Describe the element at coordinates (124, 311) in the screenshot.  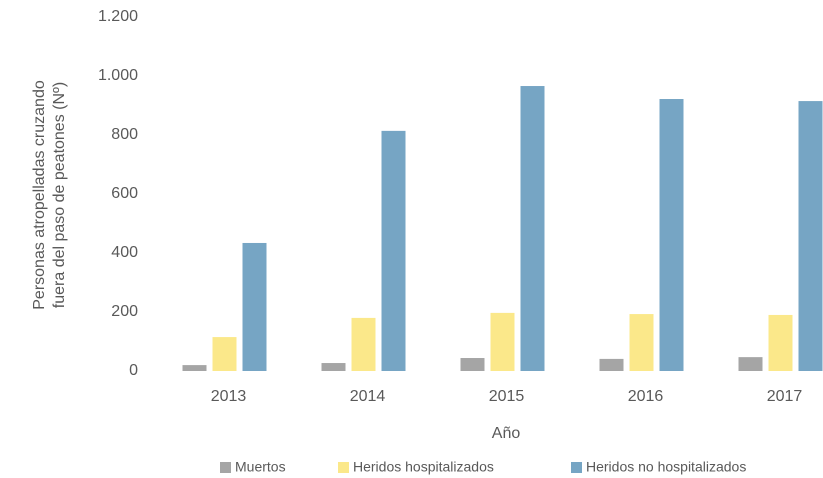
I see `y-tick-label: 200` at that location.